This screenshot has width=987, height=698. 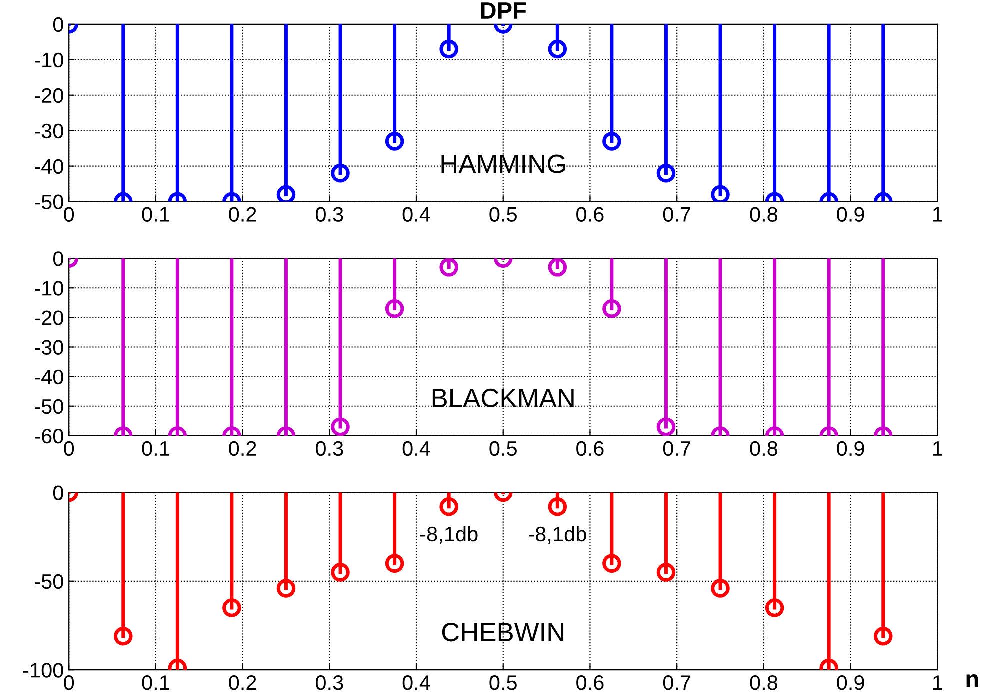 What do you see at coordinates (504, 164) in the screenshot?
I see `annotation: HAMMING` at bounding box center [504, 164].